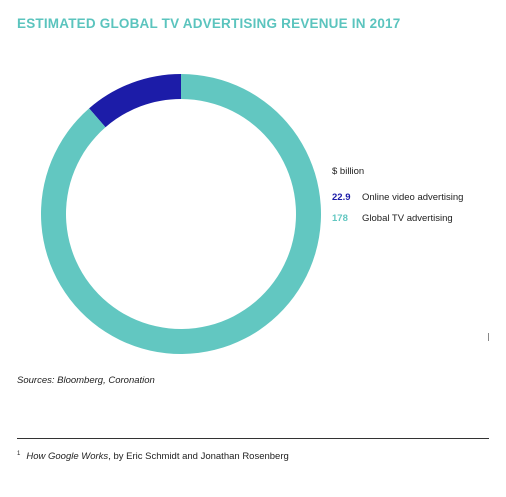  What do you see at coordinates (19, 454) in the screenshot?
I see `footnote-marker: 1` at bounding box center [19, 454].